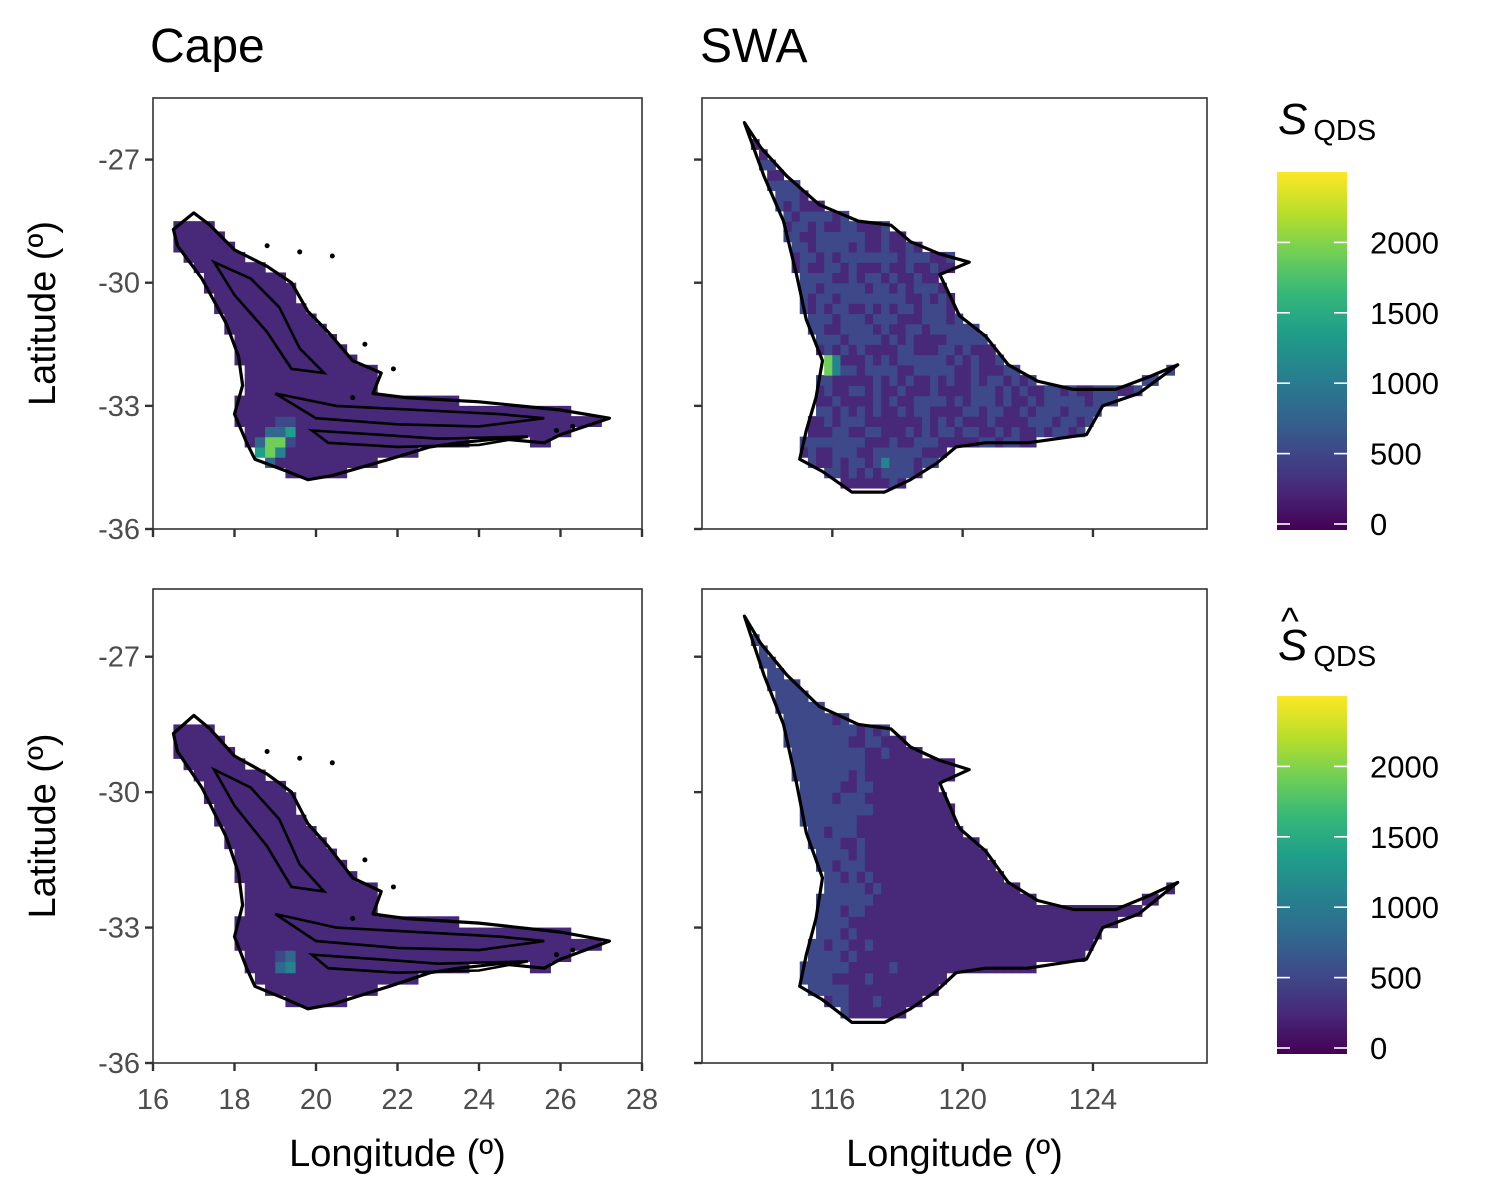  I want to click on panel-border, so click(954, 313).